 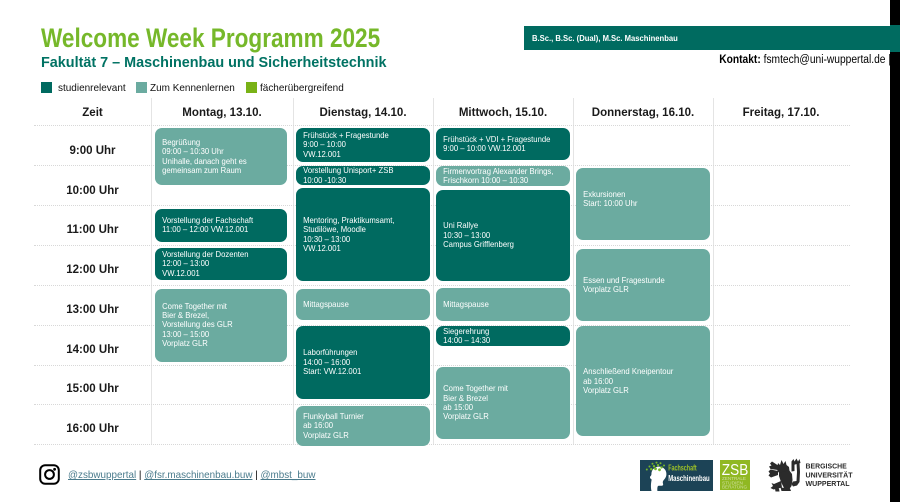 I want to click on svg-text: ZENTRALE, so click(x=734, y=478).